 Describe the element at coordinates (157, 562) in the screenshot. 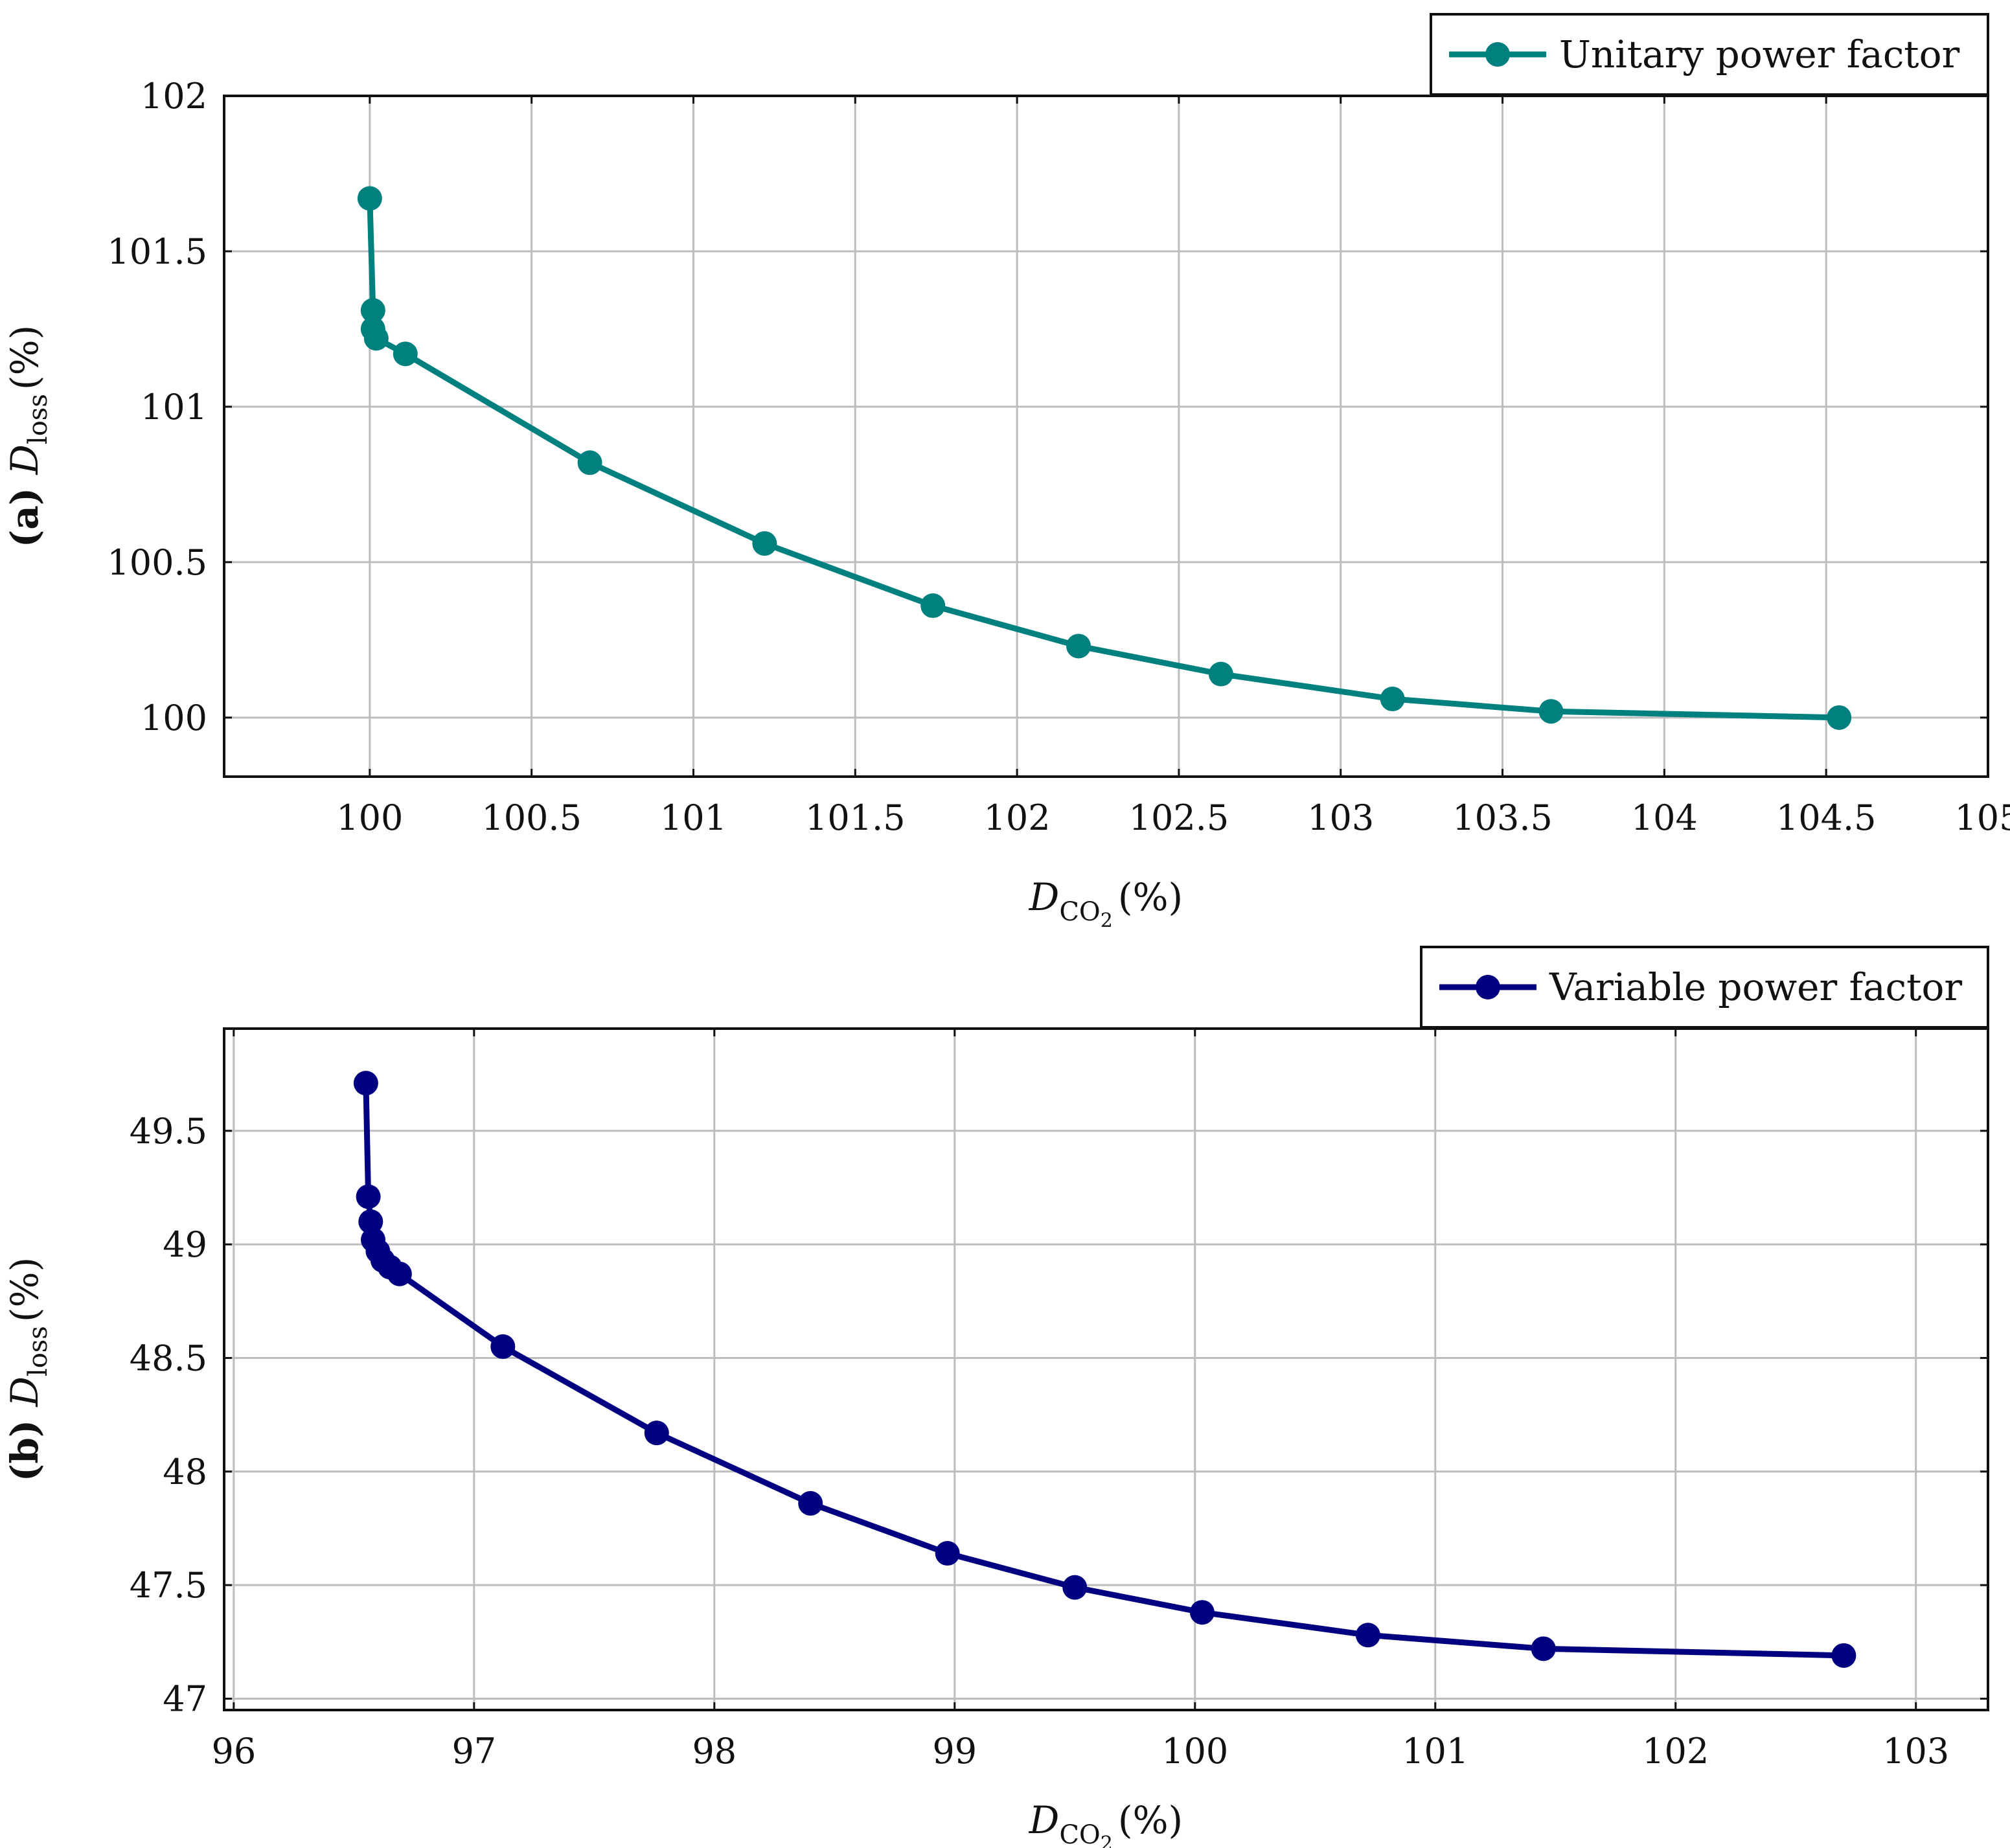

I see `panel-a-y-tick-label: 100.5` at that location.